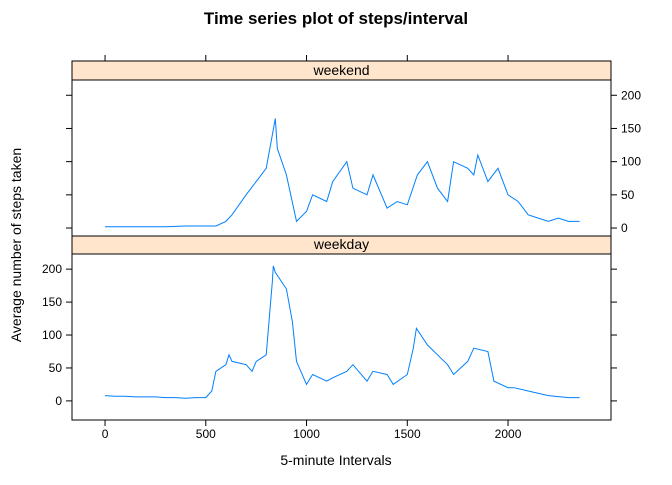  I want to click on strip-label: weekend, so click(340, 70).